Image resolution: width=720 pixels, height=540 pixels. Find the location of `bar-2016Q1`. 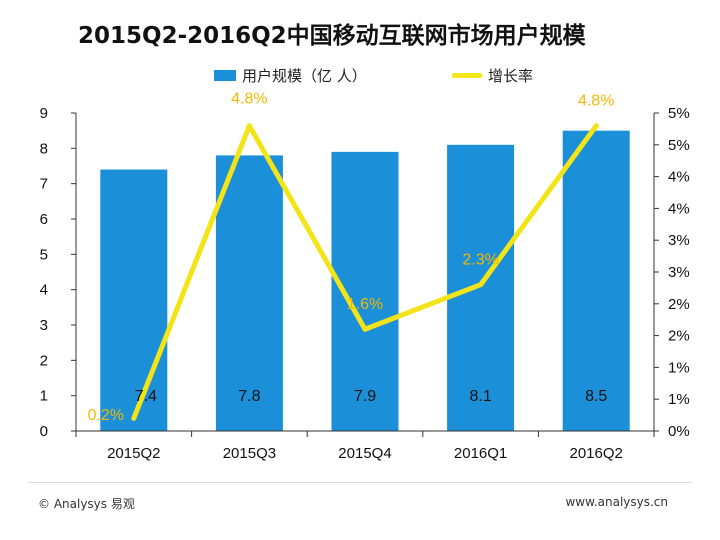

bar-2016Q1 is located at coordinates (481, 288).